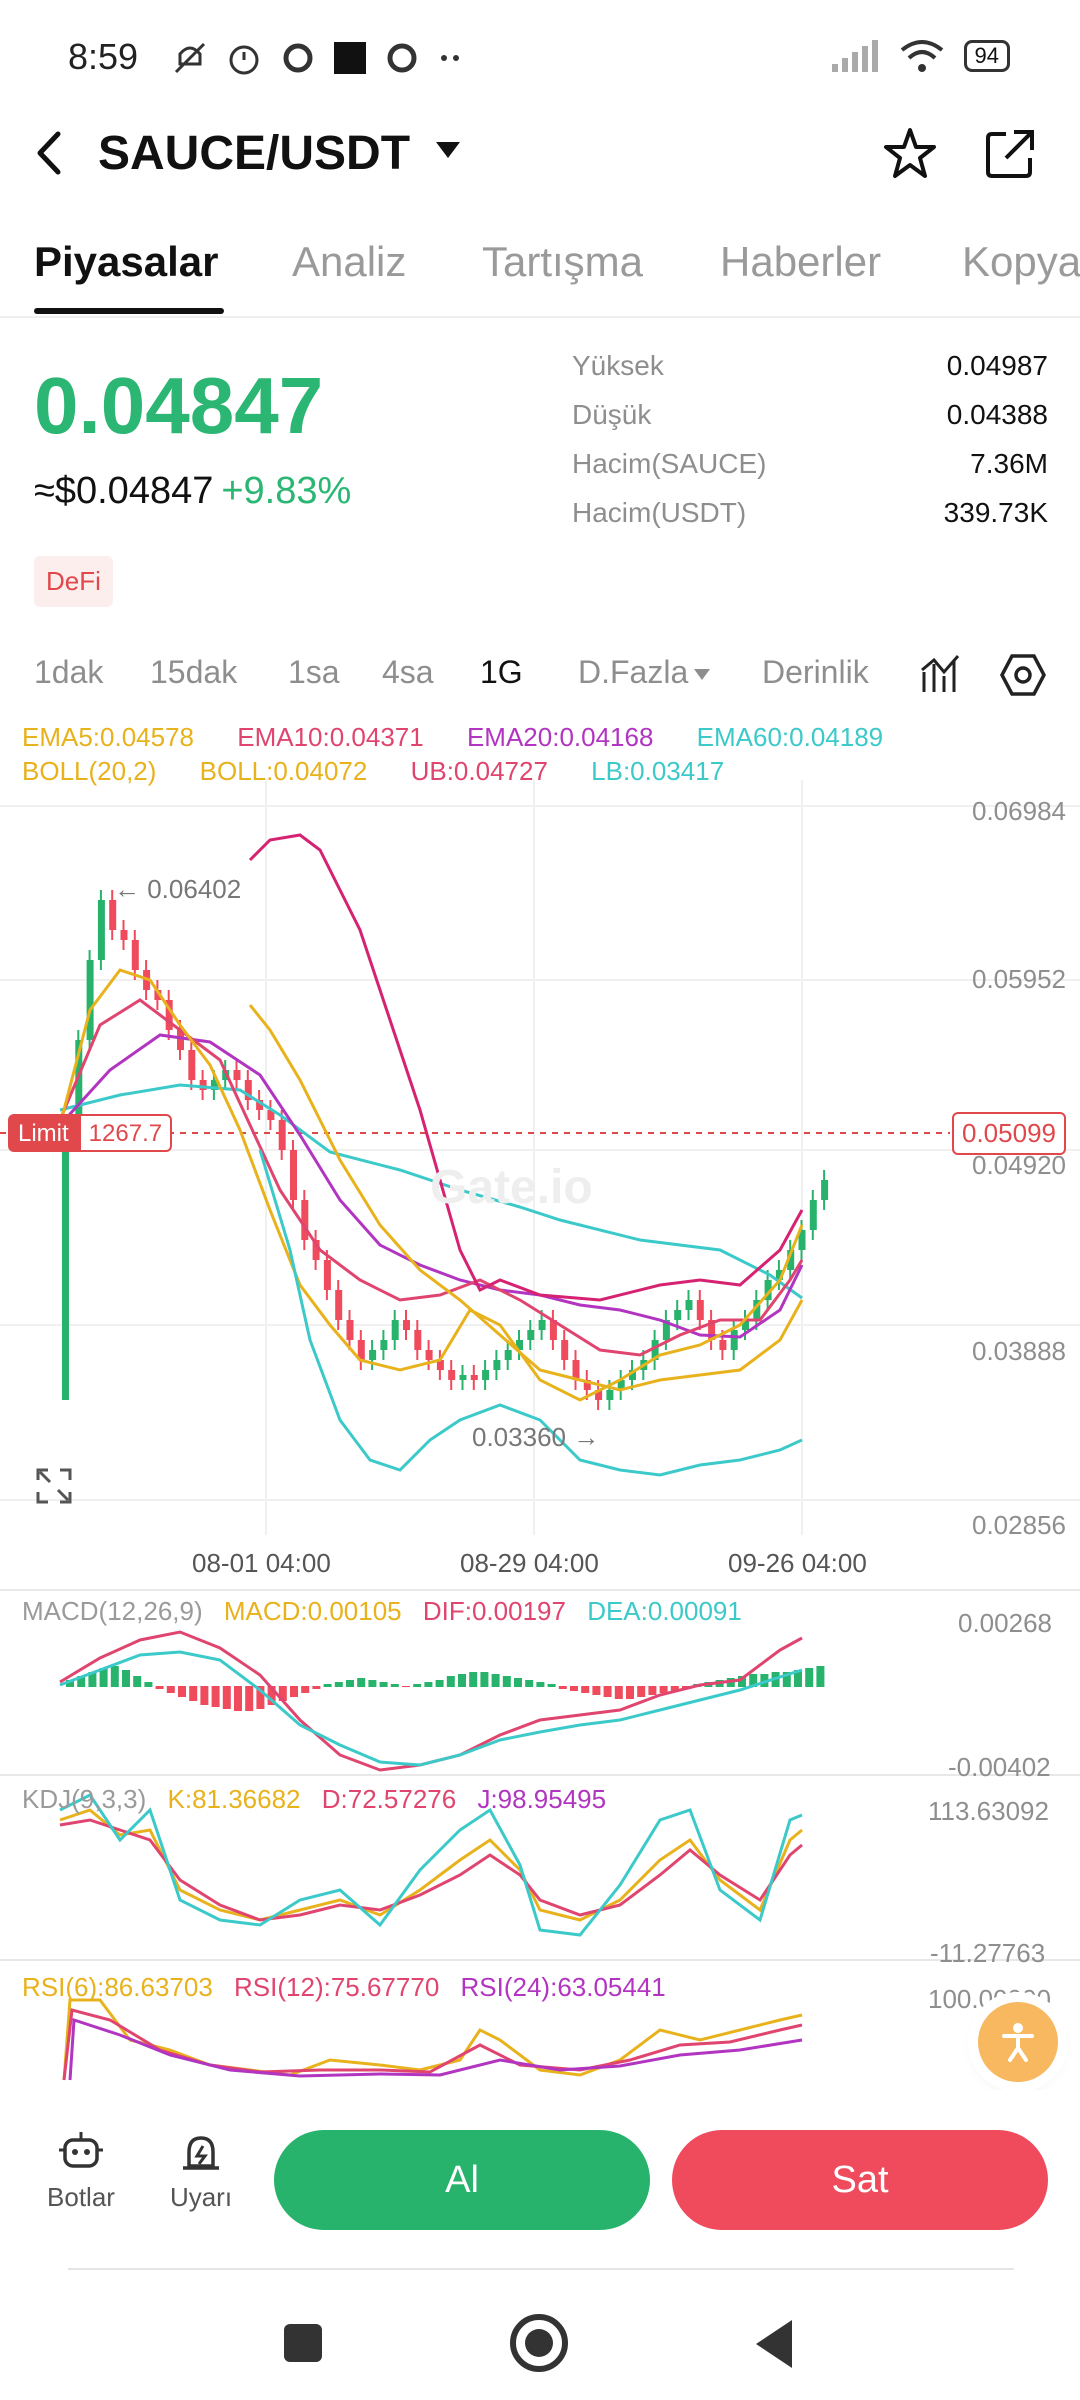  I want to click on accessibility-icon, so click(1018, 2042).